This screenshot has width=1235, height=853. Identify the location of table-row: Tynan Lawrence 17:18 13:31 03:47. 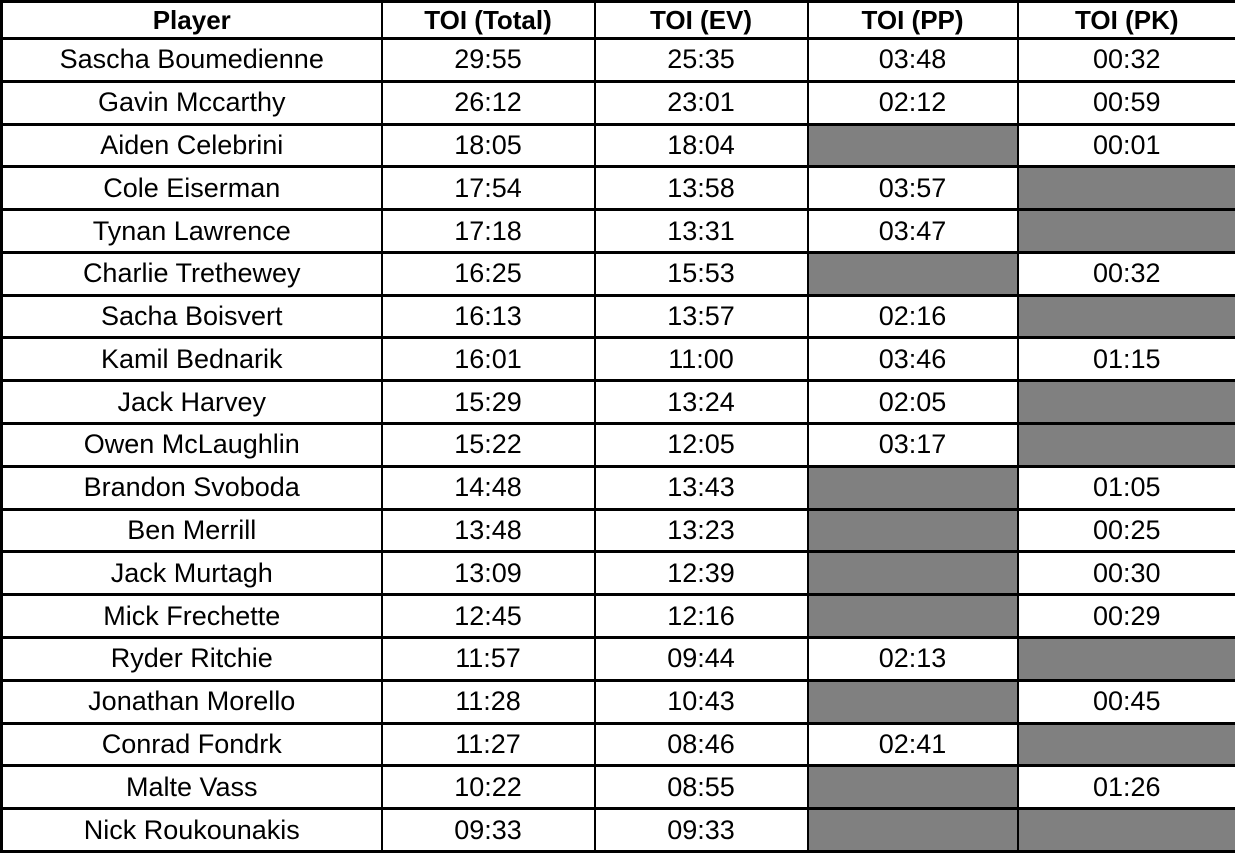
(617, 231).